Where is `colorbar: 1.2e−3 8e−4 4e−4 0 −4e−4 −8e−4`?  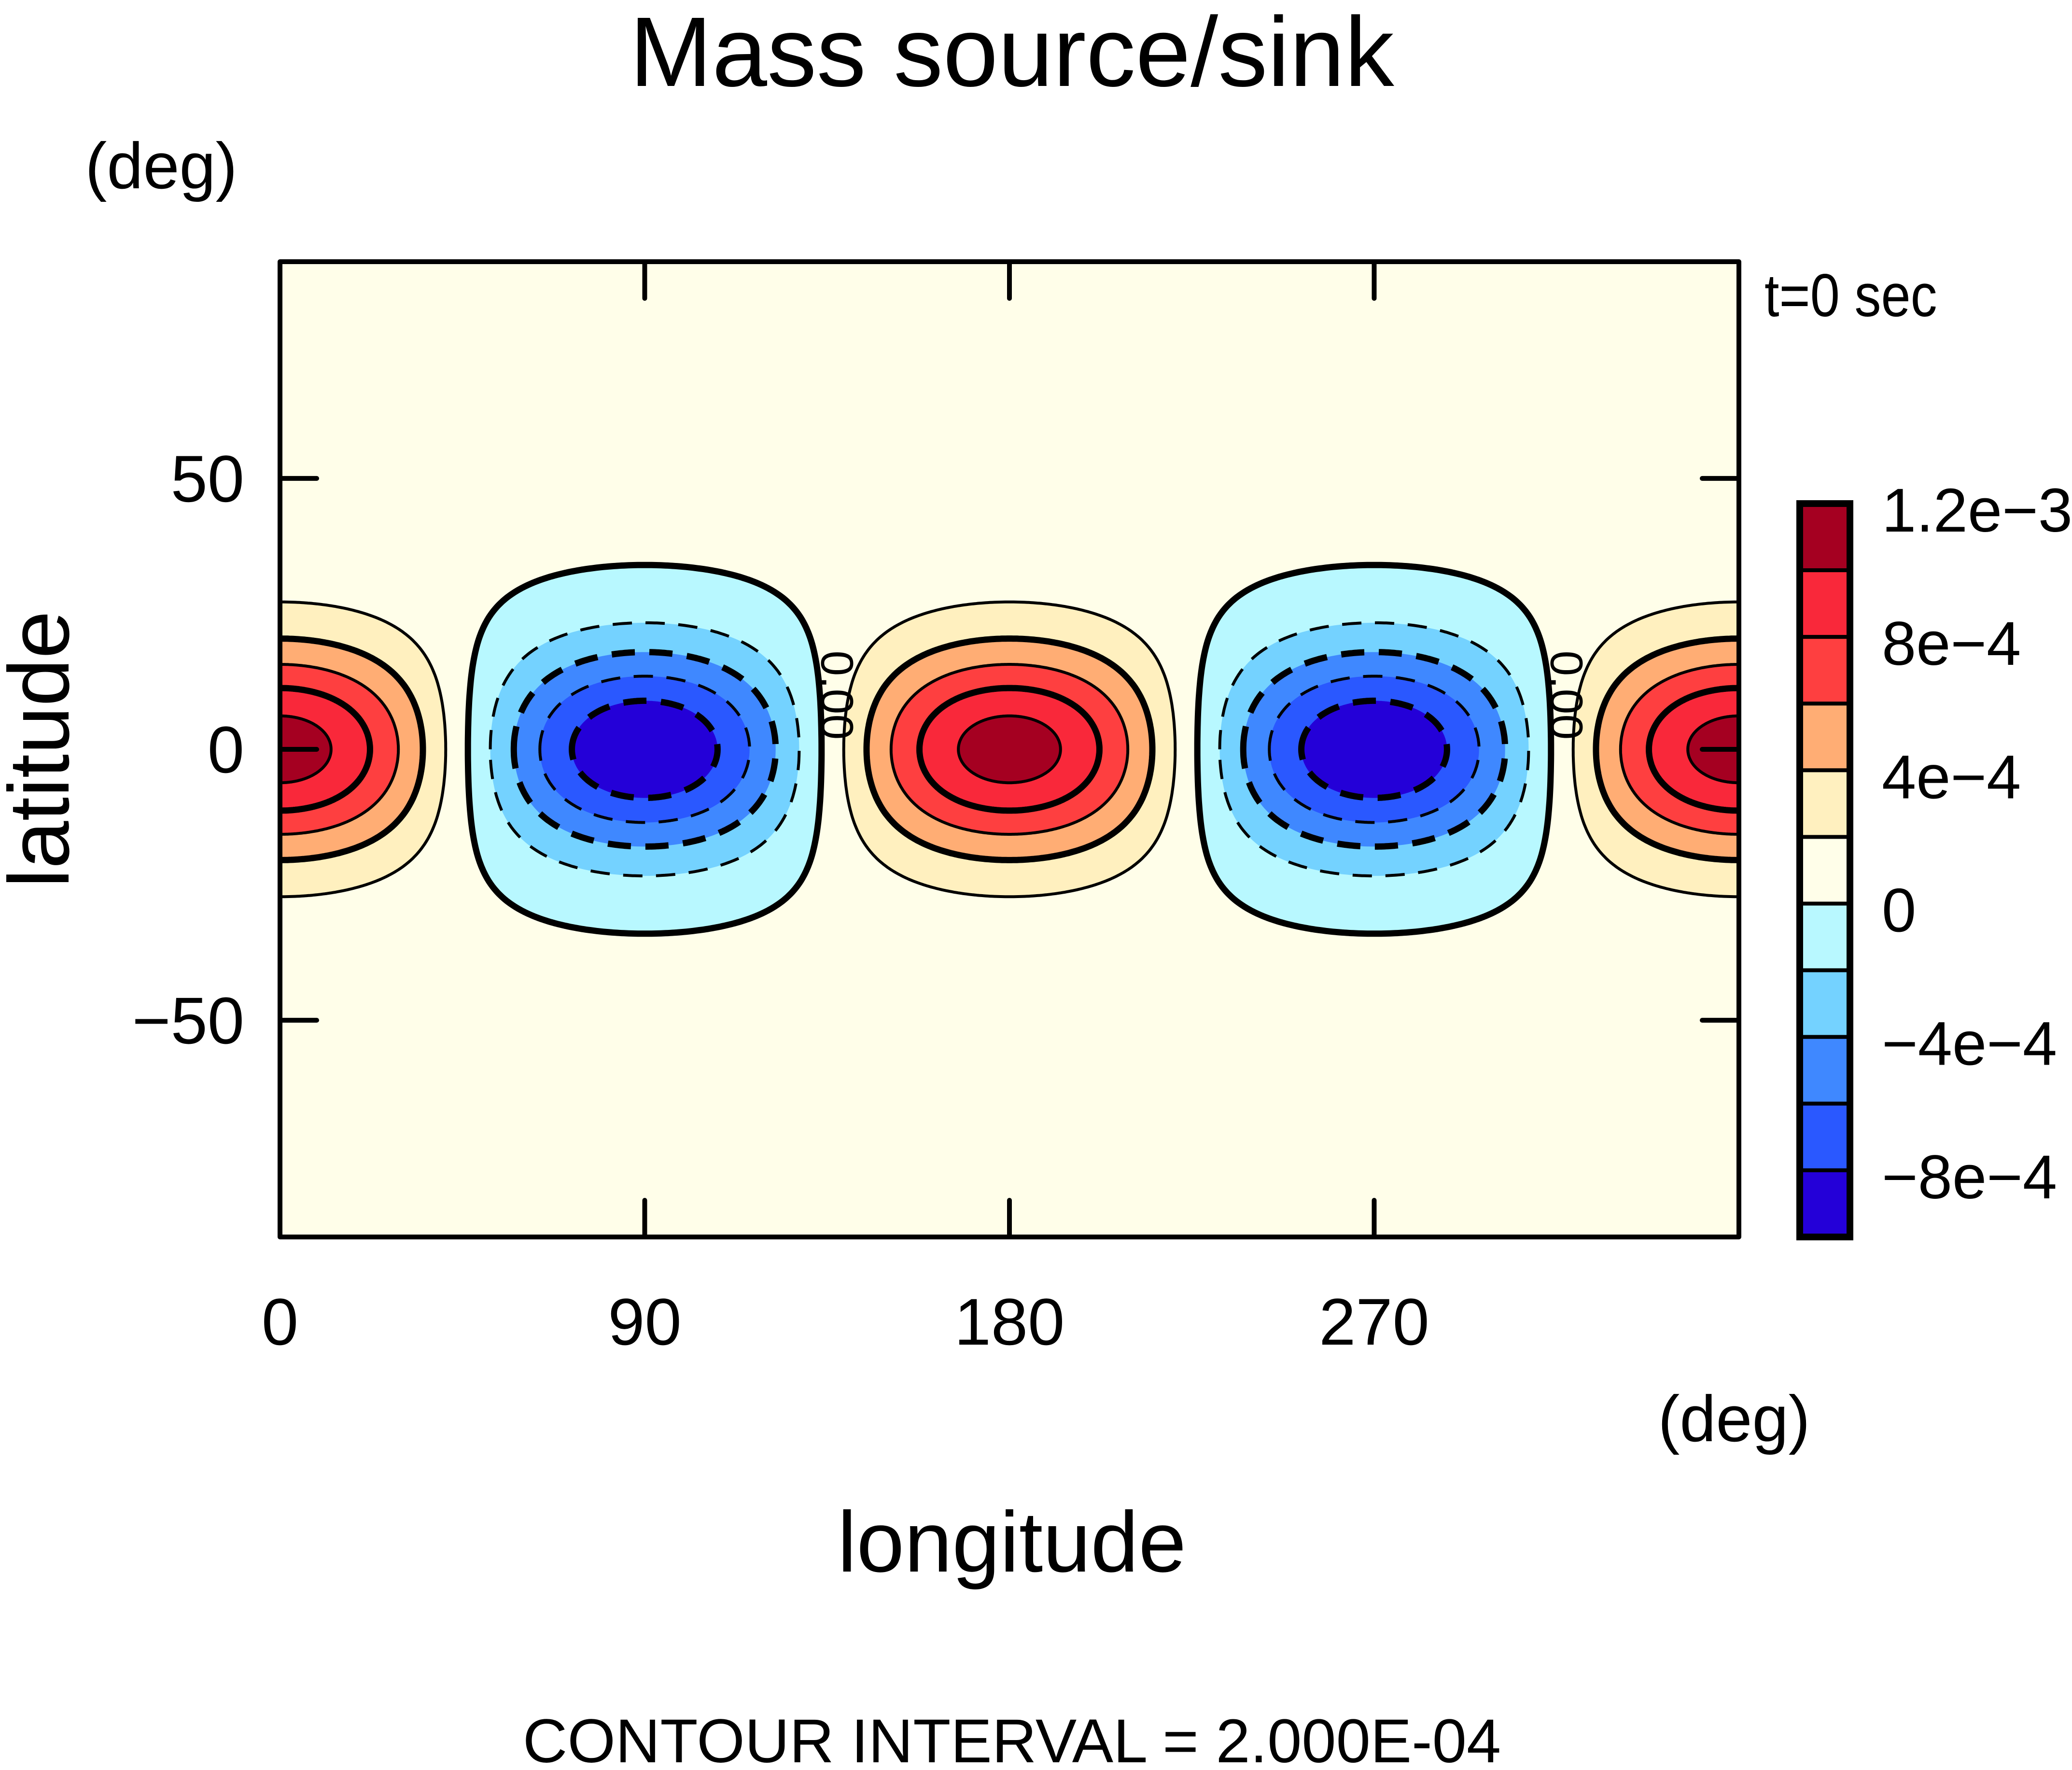 colorbar: 1.2e−3 8e−4 4e−4 0 −4e−4 −8e−4 is located at coordinates (1934, 858).